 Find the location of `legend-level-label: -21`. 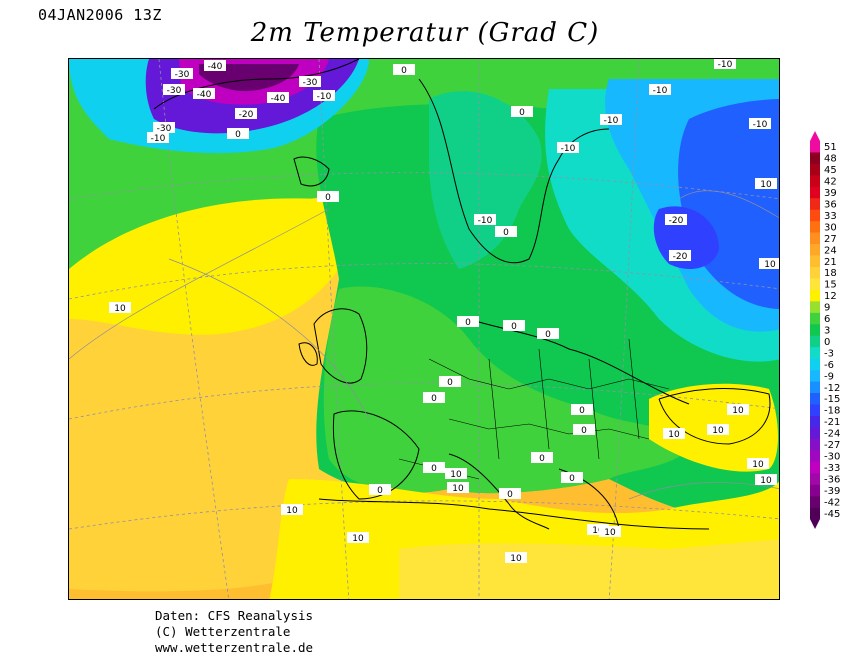

legend-level-label: -21 is located at coordinates (832, 422).